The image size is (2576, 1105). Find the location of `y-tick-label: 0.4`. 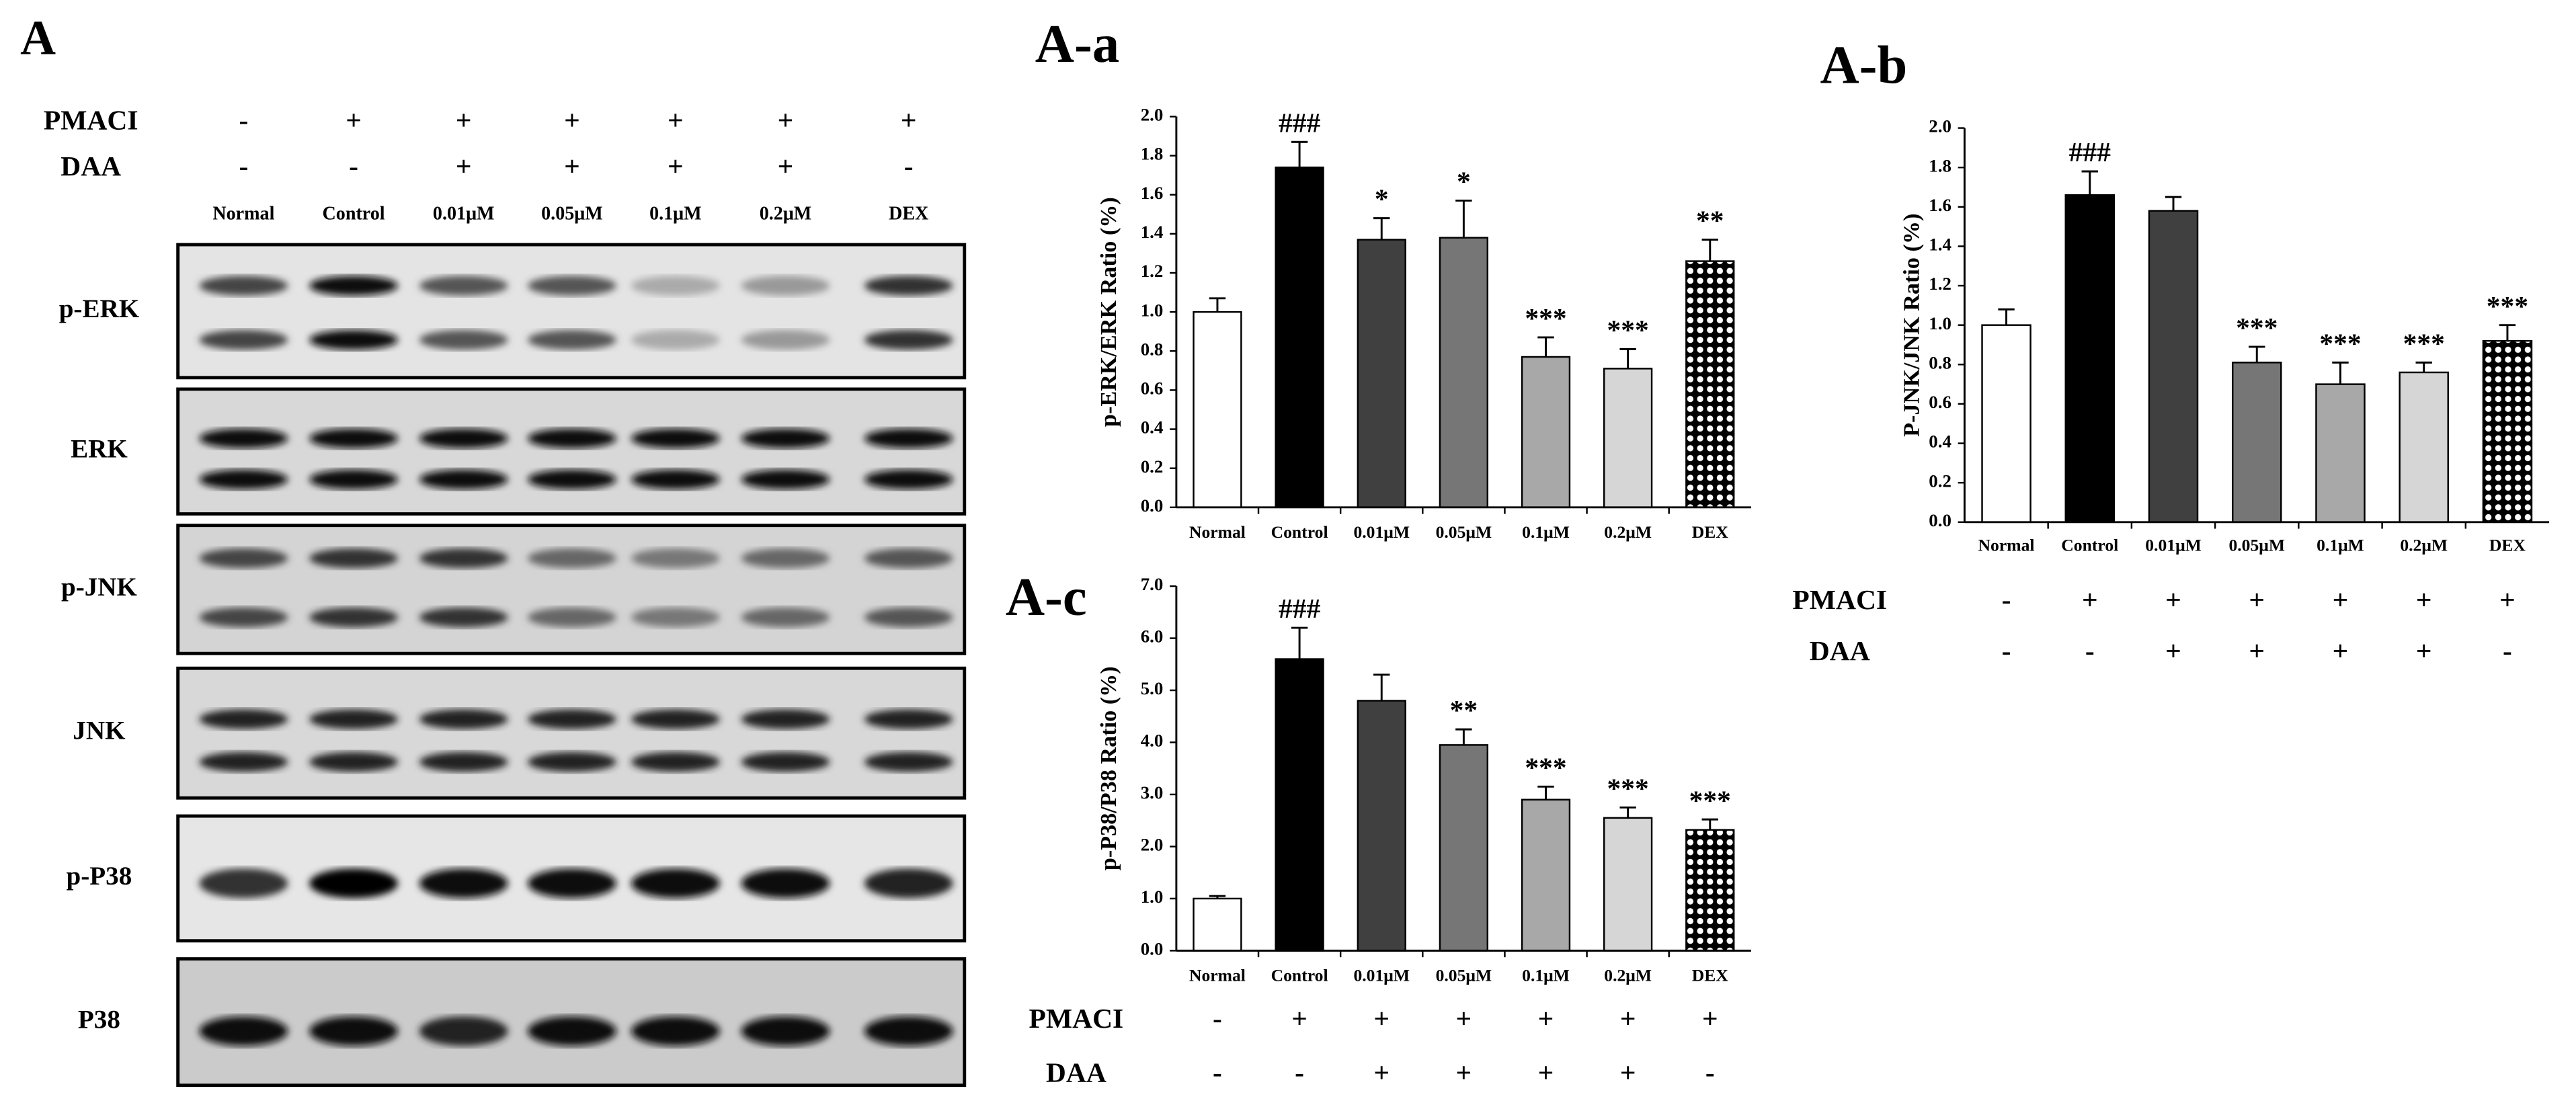

y-tick-label: 0.4 is located at coordinates (1152, 427).